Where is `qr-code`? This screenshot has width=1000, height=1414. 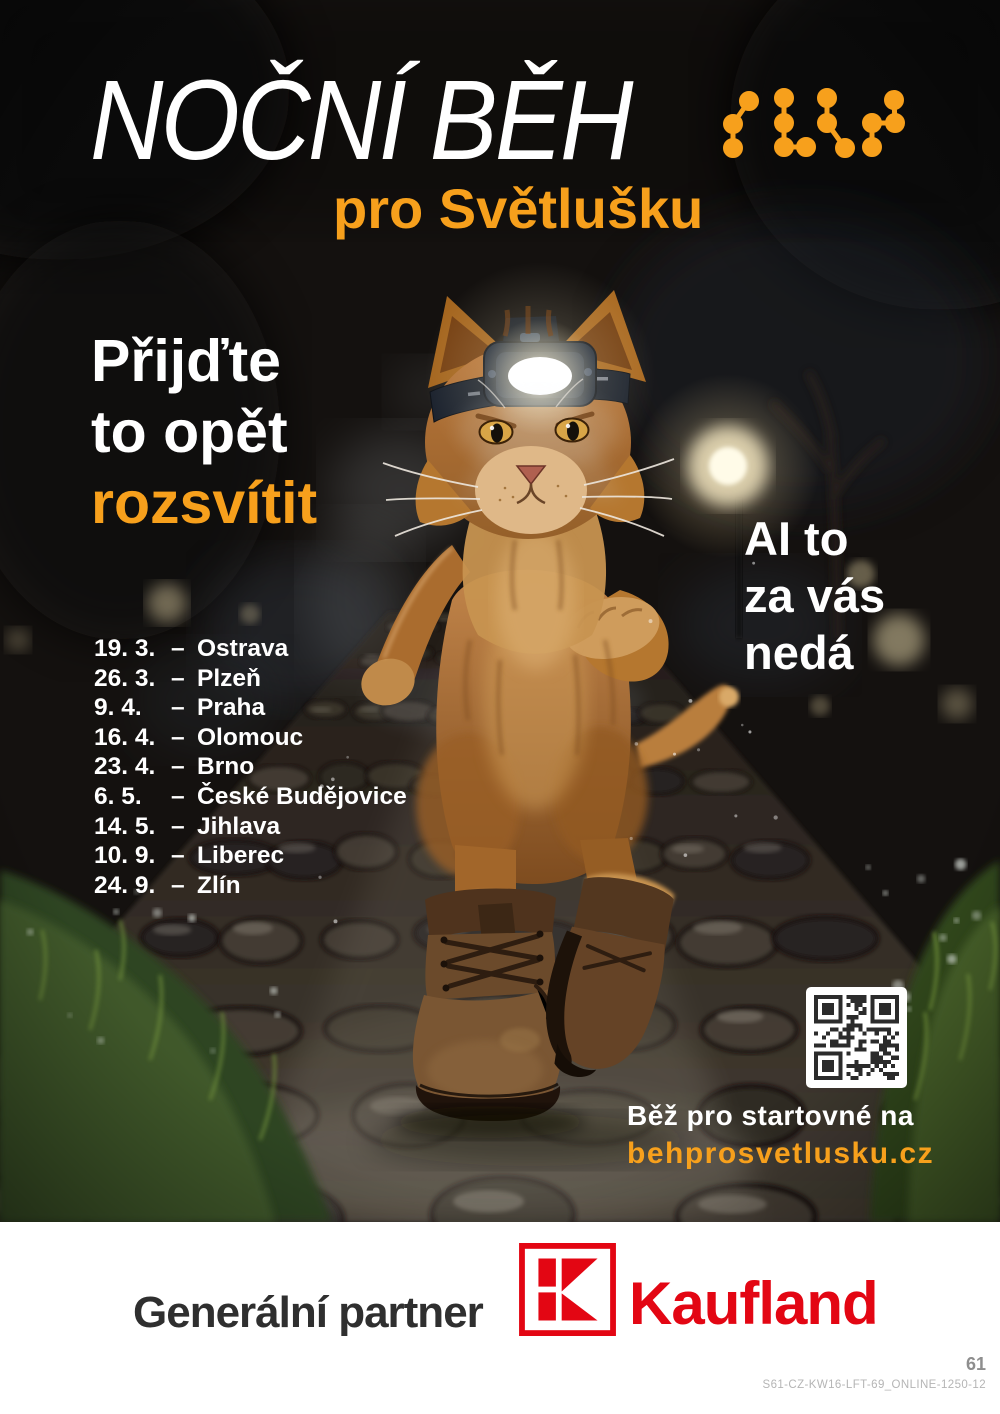
qr-code is located at coordinates (856, 1037).